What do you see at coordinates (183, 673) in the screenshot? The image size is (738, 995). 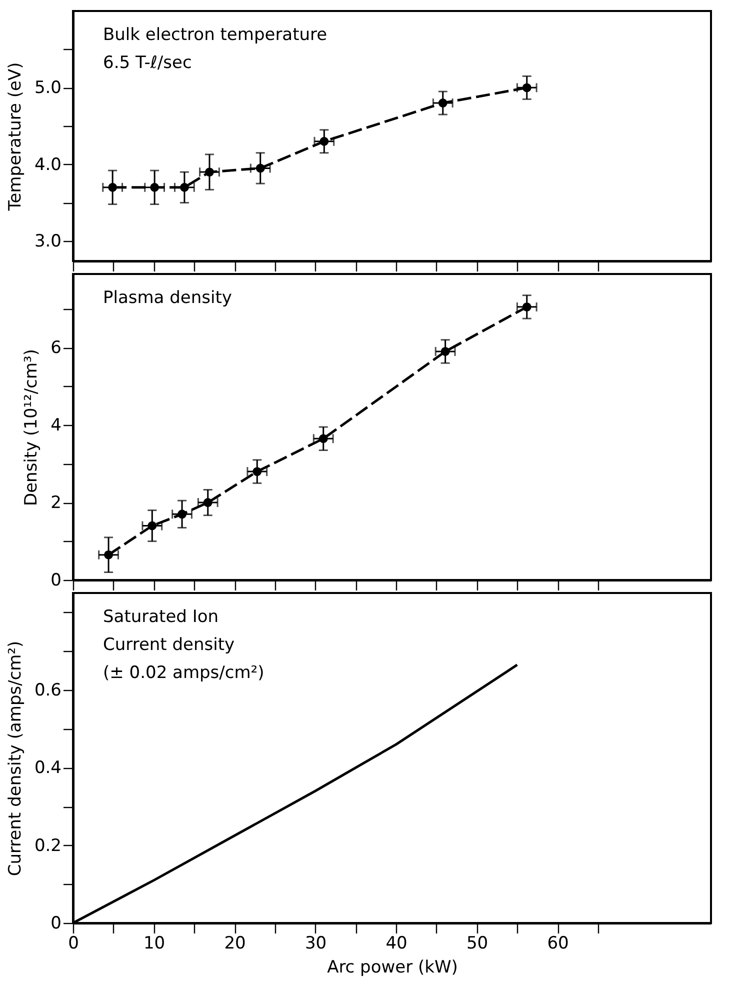 I see `annotation: (± 0.02 amps/cm²)` at bounding box center [183, 673].